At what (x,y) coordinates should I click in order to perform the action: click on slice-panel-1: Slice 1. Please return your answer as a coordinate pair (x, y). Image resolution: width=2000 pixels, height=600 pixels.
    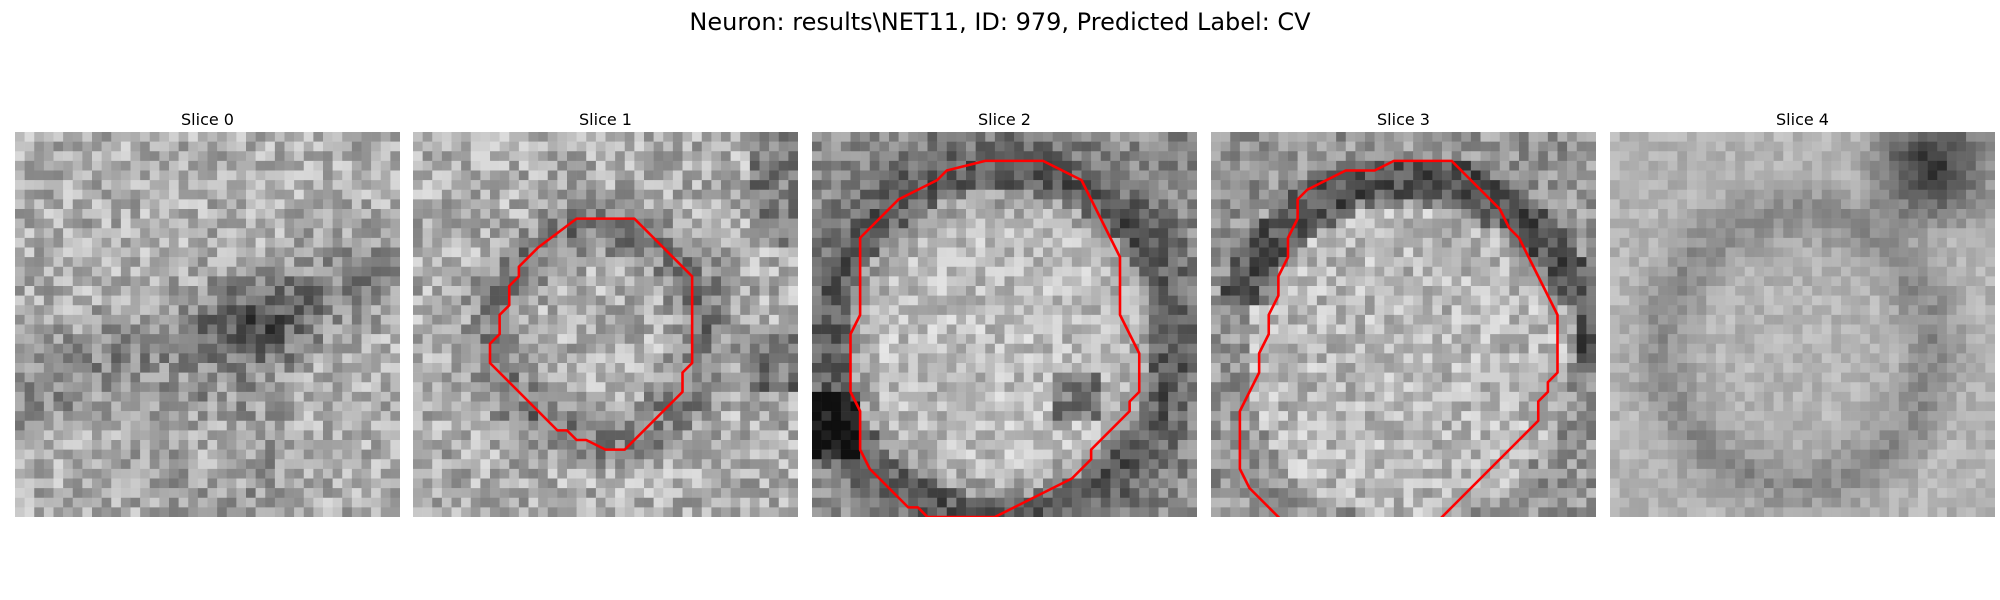
    Looking at the image, I should click on (605, 312).